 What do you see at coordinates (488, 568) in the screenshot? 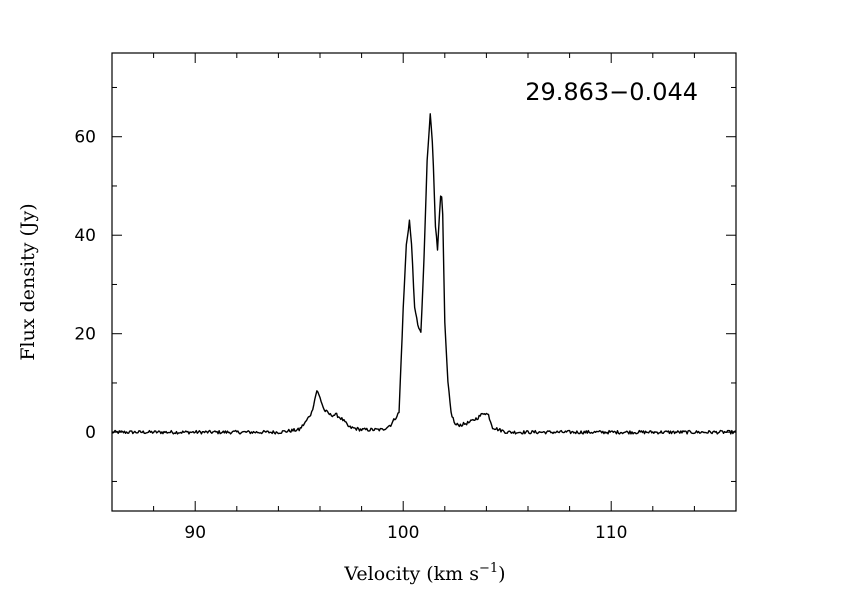
I see `x-axis-label-sup: −1` at bounding box center [488, 568].